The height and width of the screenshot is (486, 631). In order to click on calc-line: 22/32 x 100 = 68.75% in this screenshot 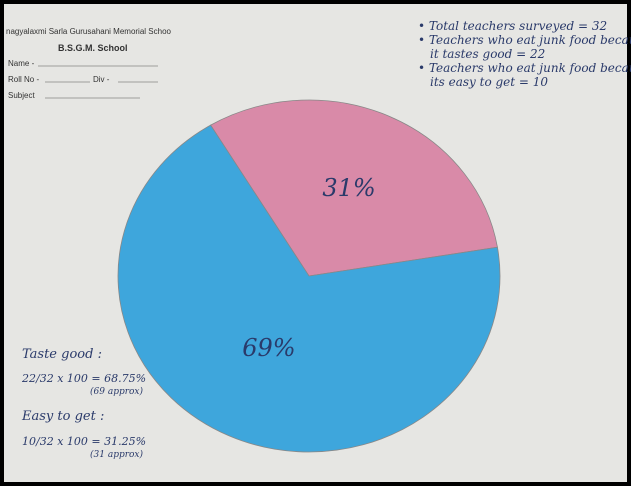, I will do `click(83, 378)`.